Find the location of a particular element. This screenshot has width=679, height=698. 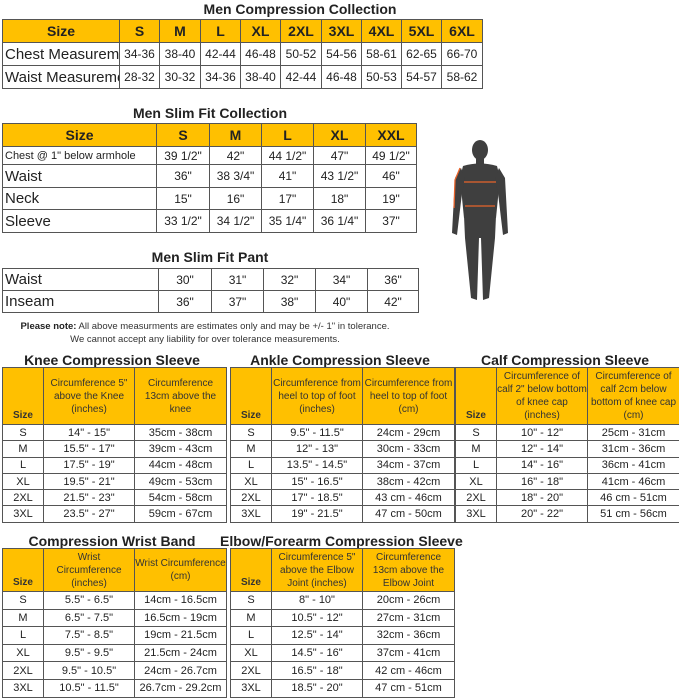

table-row: S 10" - 12" 25cm - 31cm is located at coordinates (567, 432).